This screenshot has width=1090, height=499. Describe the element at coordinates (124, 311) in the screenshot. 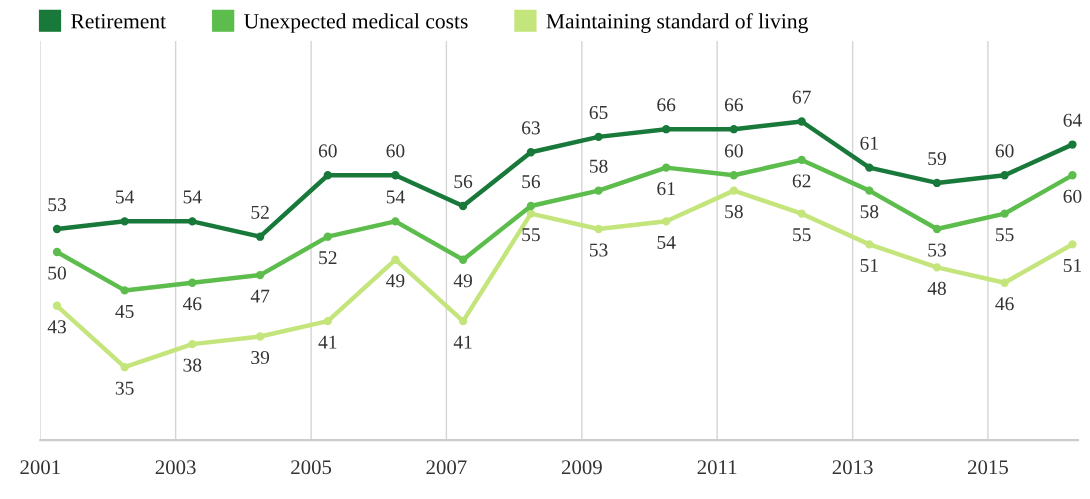

I see `data-label: 45` at that location.